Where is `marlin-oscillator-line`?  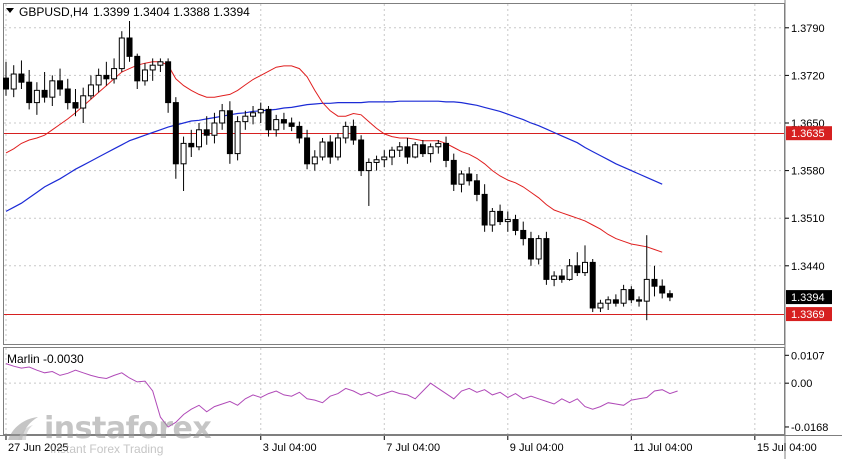
marlin-oscillator-line is located at coordinates (341, 395).